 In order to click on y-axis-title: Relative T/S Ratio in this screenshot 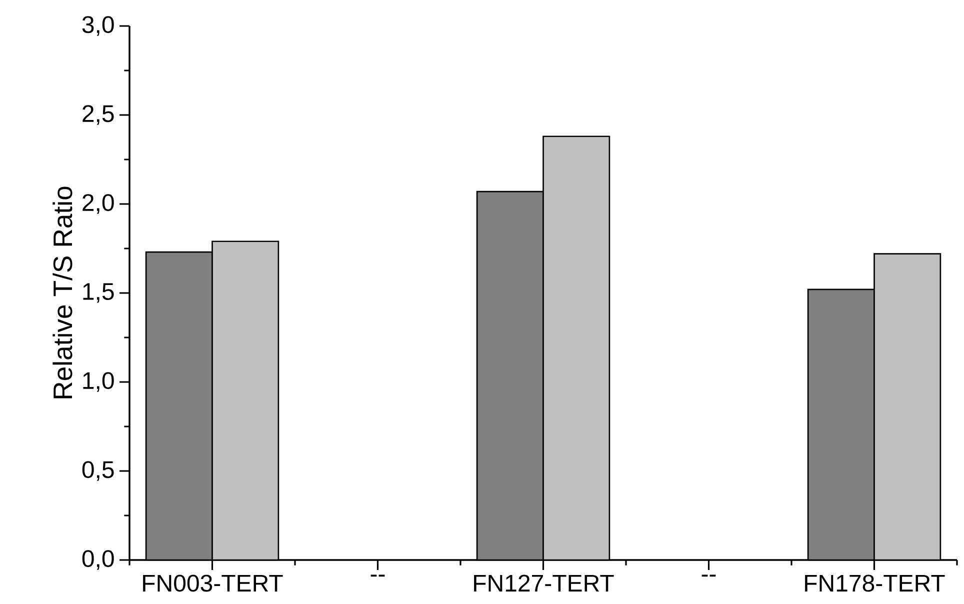, I will do `click(62, 292)`.